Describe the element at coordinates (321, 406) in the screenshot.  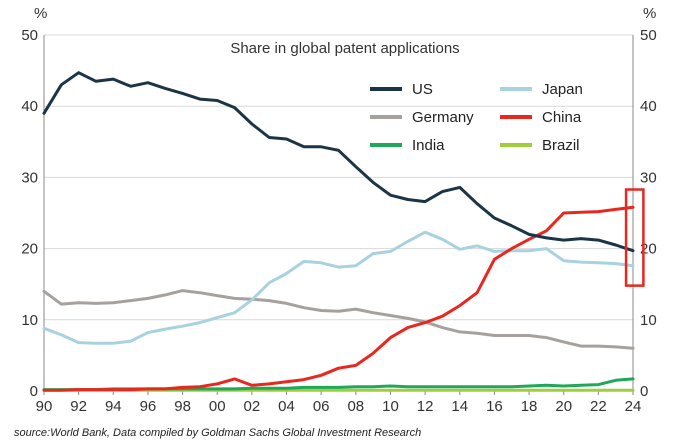
I see `x-tick-06: 06` at that location.